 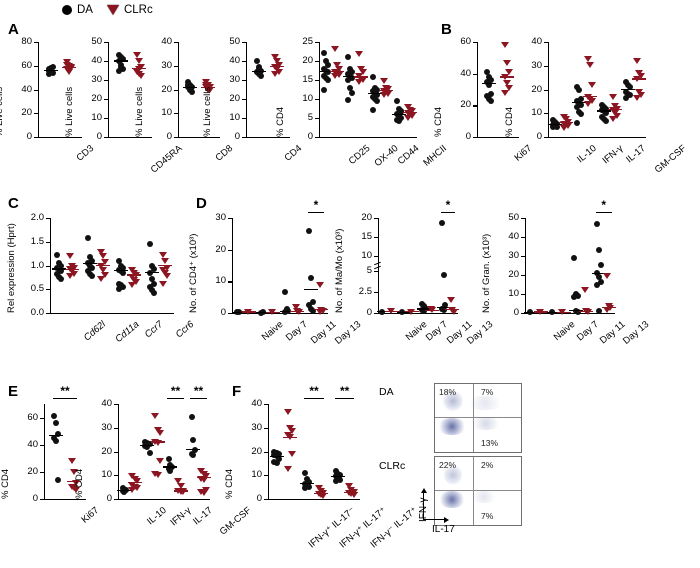 What do you see at coordinates (85, 153) in the screenshot?
I see `xaxis-category-label: CD3` at bounding box center [85, 153].